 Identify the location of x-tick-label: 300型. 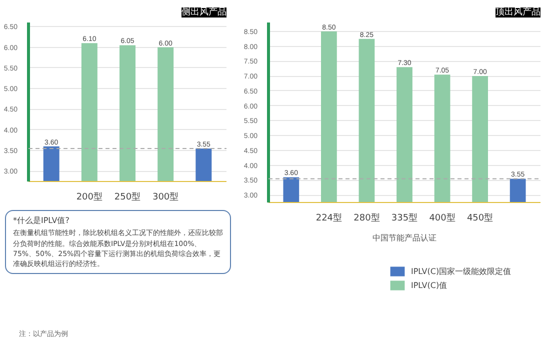
(165, 197).